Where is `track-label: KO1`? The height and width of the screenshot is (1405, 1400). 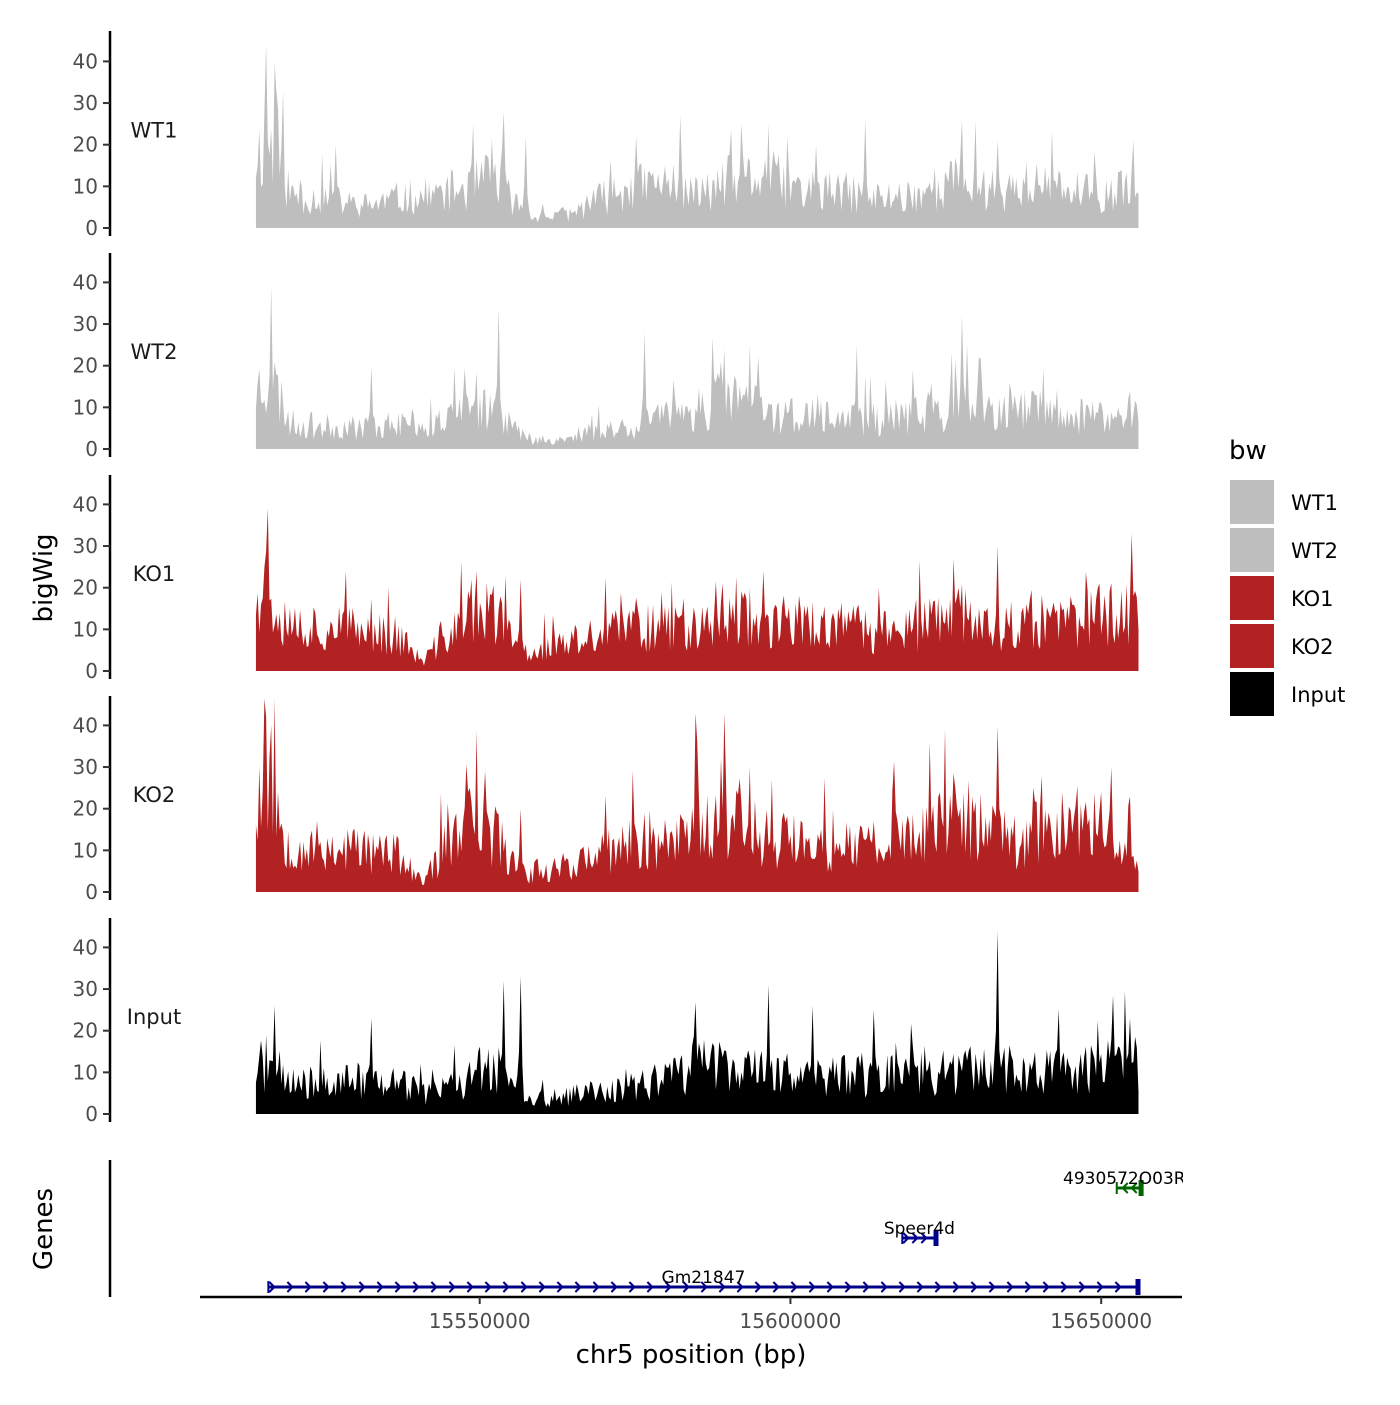
track-label: KO1 is located at coordinates (154, 574).